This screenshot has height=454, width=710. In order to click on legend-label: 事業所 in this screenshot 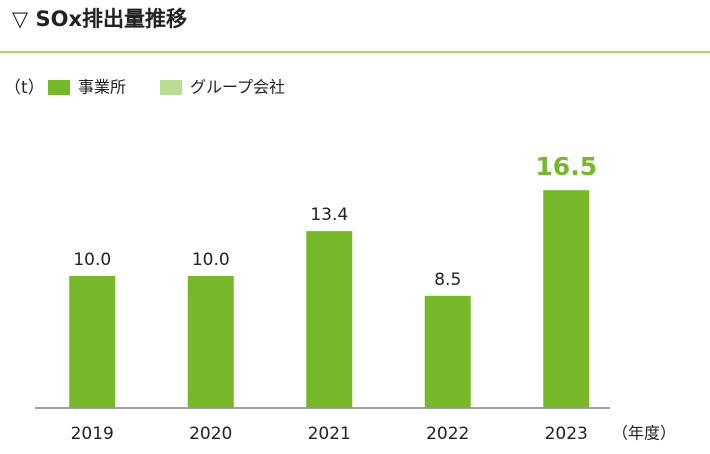, I will do `click(102, 87)`.